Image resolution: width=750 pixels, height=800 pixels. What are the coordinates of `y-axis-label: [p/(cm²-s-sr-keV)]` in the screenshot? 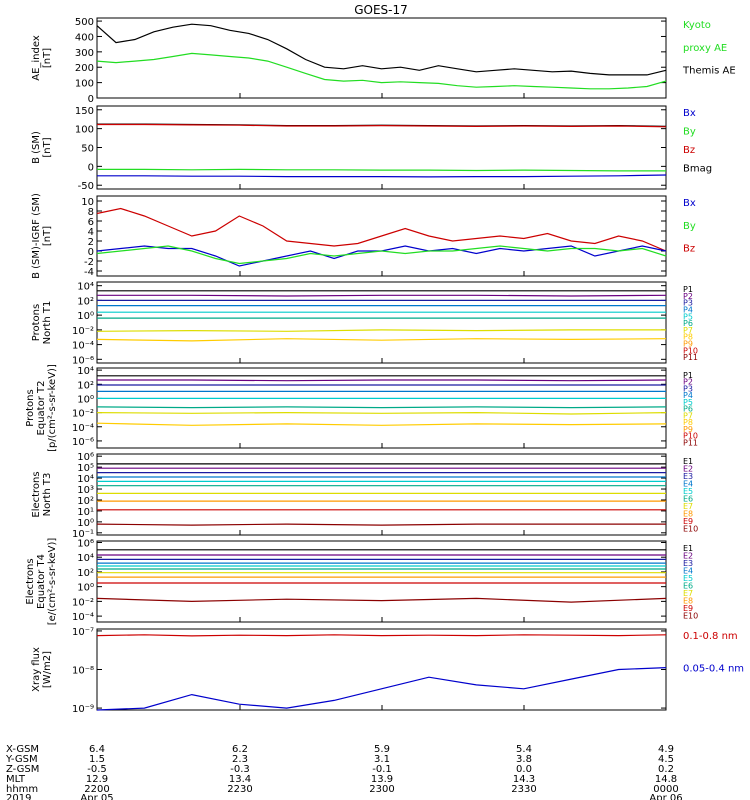 It's located at (52, 408).